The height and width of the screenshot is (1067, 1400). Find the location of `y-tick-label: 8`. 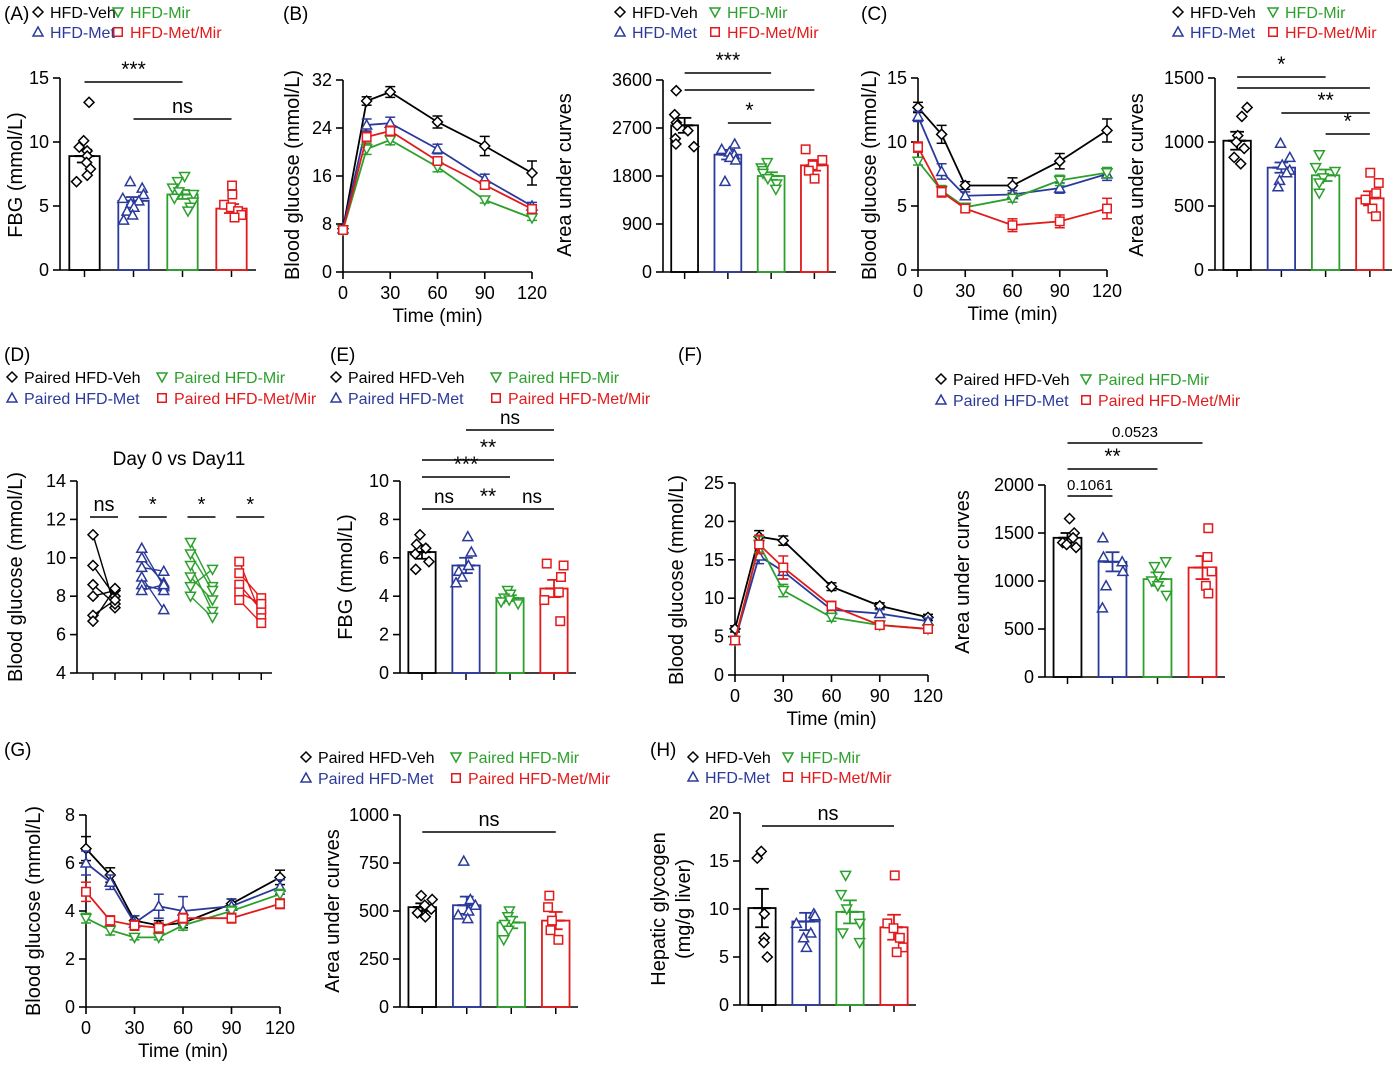

y-tick-label: 8 is located at coordinates (327, 224).